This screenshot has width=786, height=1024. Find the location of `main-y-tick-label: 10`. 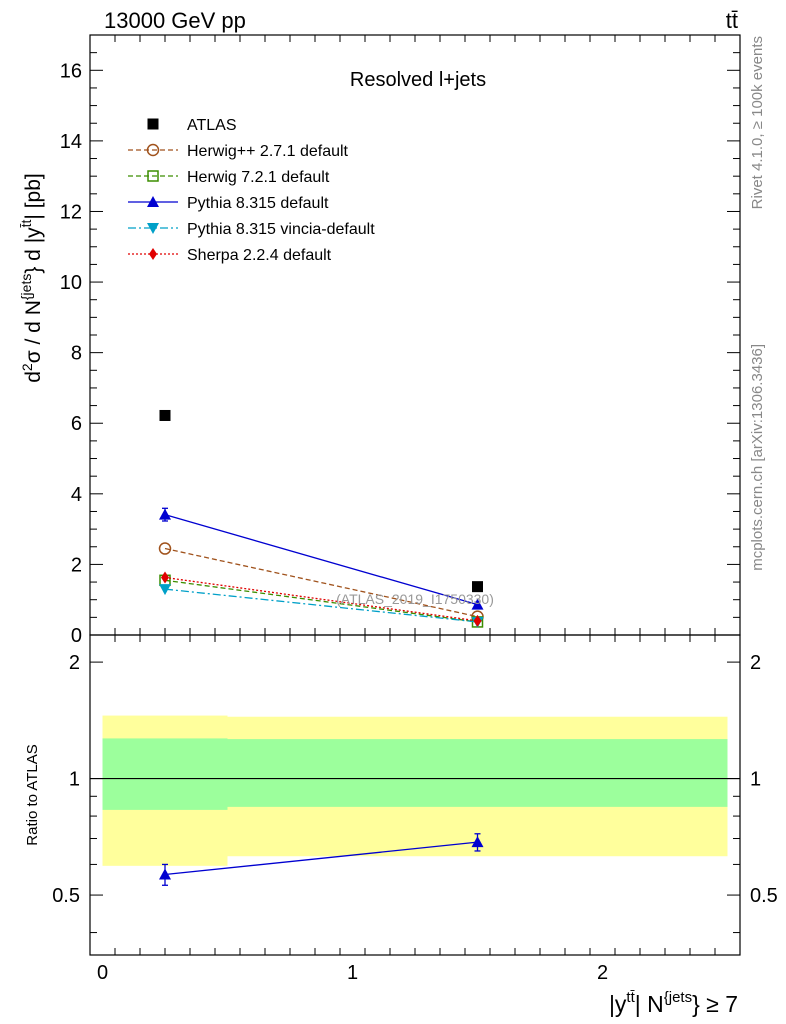

main-y-tick-label: 10 is located at coordinates (71, 283).